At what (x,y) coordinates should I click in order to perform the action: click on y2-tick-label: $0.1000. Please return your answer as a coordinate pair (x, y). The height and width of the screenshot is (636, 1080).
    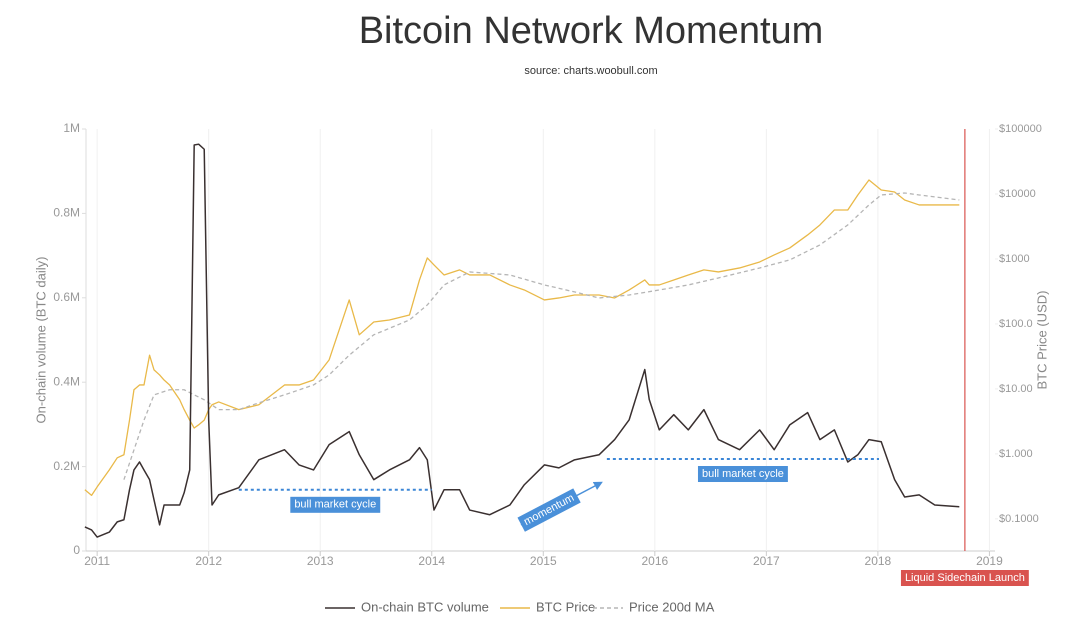
    Looking at the image, I should click on (1019, 519).